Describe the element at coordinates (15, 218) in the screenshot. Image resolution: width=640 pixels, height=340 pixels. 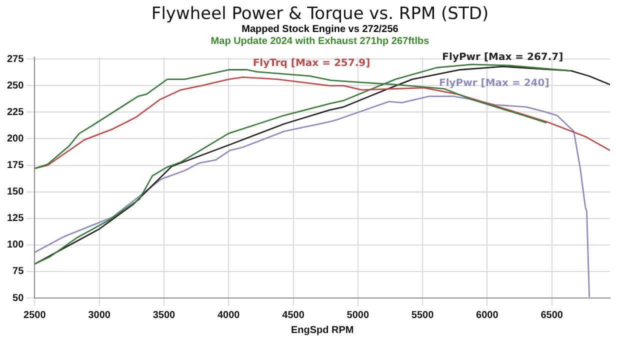
I see `y-tick-label: 125` at that location.